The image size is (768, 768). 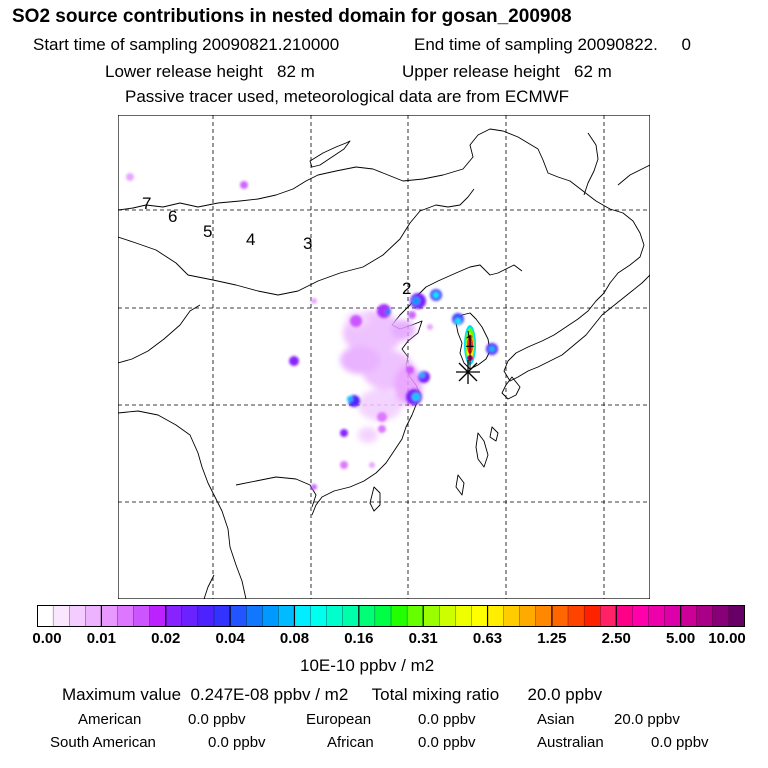 I want to click on colorbar-tick-label: 1.25, so click(x=552, y=638).